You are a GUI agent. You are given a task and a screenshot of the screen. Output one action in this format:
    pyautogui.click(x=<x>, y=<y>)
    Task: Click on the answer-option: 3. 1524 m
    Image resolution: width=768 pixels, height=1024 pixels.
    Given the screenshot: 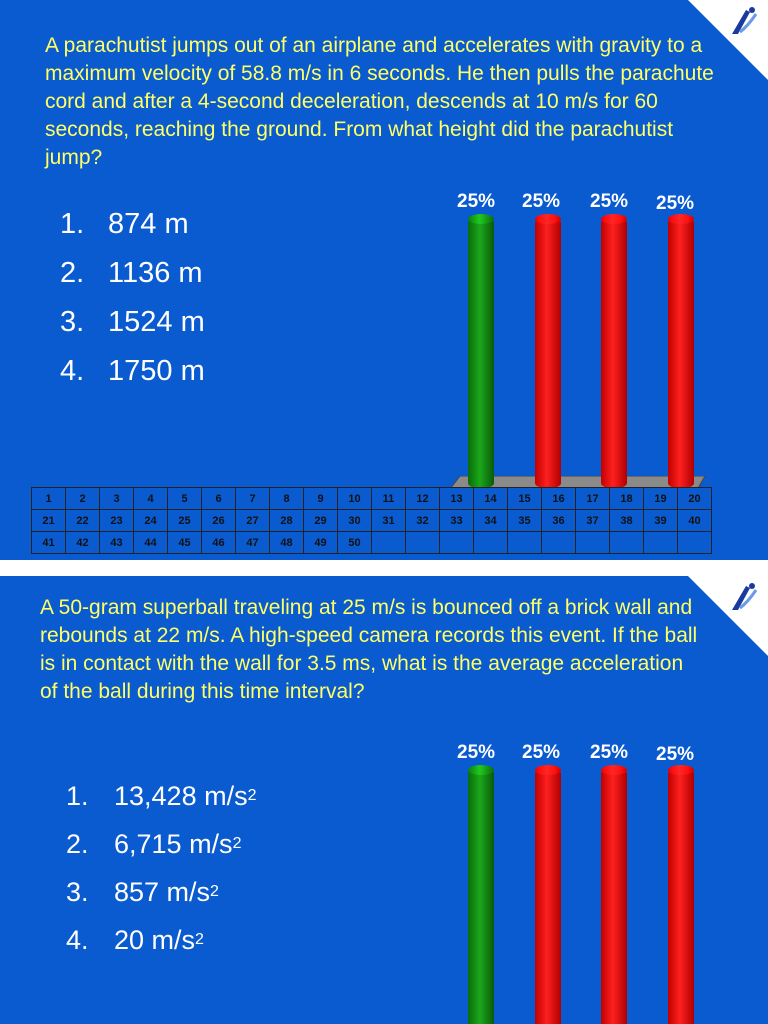 What is the action you would take?
    pyautogui.click(x=132, y=322)
    